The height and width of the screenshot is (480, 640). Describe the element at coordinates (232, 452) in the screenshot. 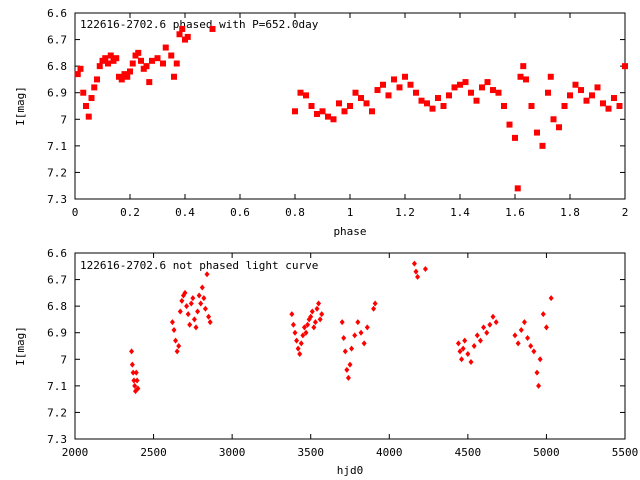

I see `x-tick-label: 3000` at that location.